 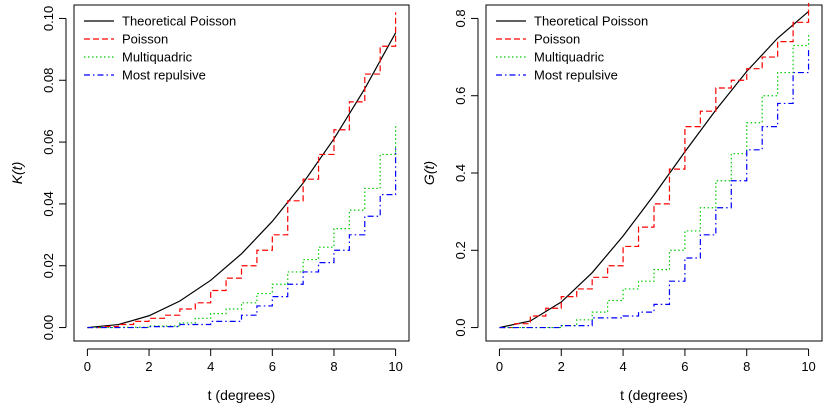 I want to click on y-tick-label: 0.08, so click(x=48, y=80).